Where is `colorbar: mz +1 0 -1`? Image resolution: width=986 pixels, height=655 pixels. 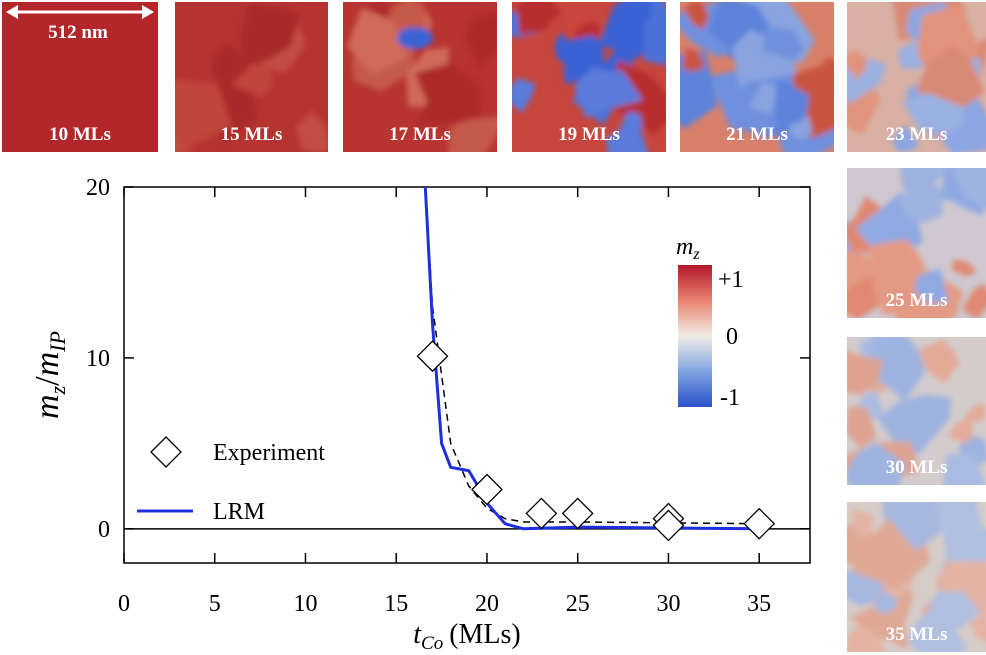
colorbar: mz +1 0 -1 is located at coordinates (710, 322).